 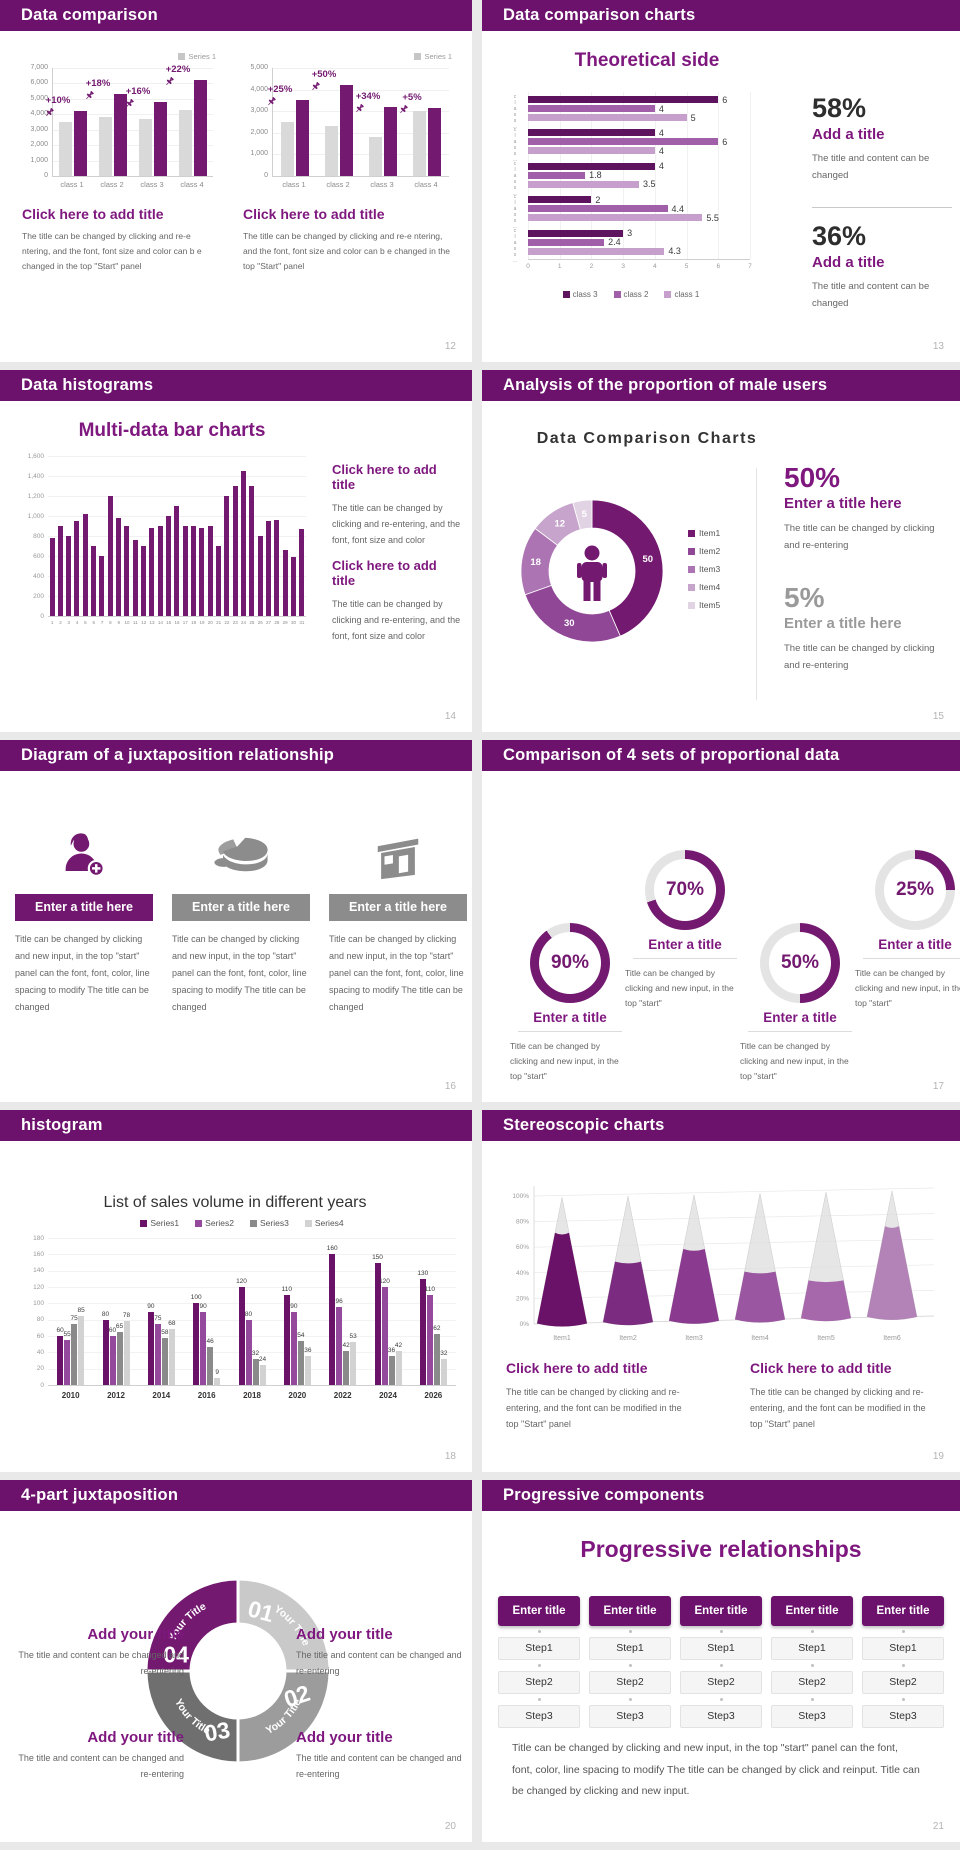 What do you see at coordinates (812, 1648) in the screenshot?
I see `step-box: Step1` at bounding box center [812, 1648].